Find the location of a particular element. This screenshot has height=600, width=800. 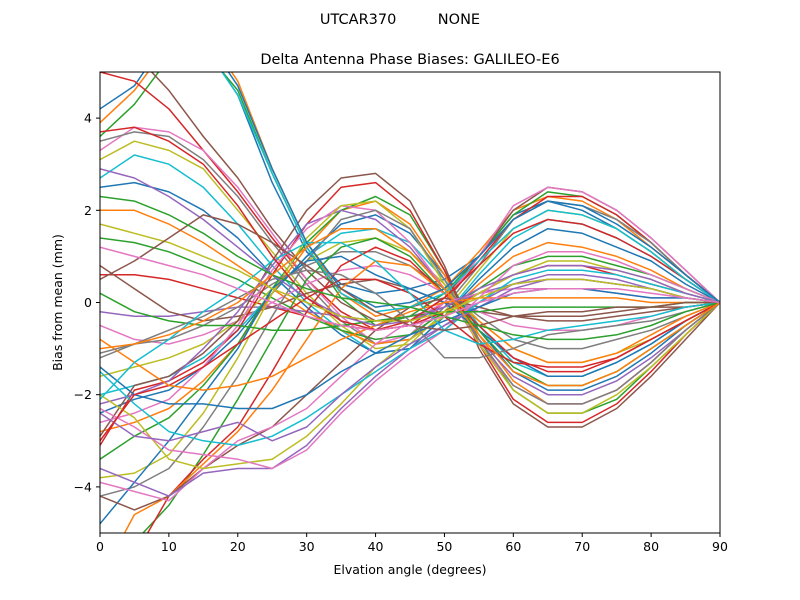

y-tick-label: 4 is located at coordinates (88, 118).